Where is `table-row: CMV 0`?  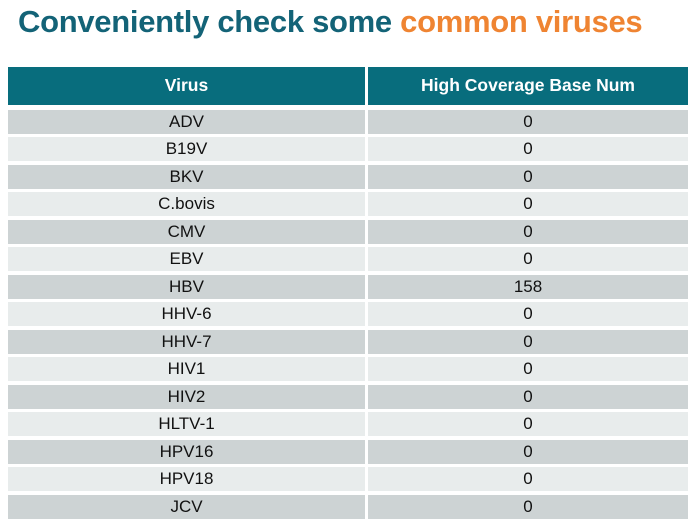 table-row: CMV 0 is located at coordinates (348, 231).